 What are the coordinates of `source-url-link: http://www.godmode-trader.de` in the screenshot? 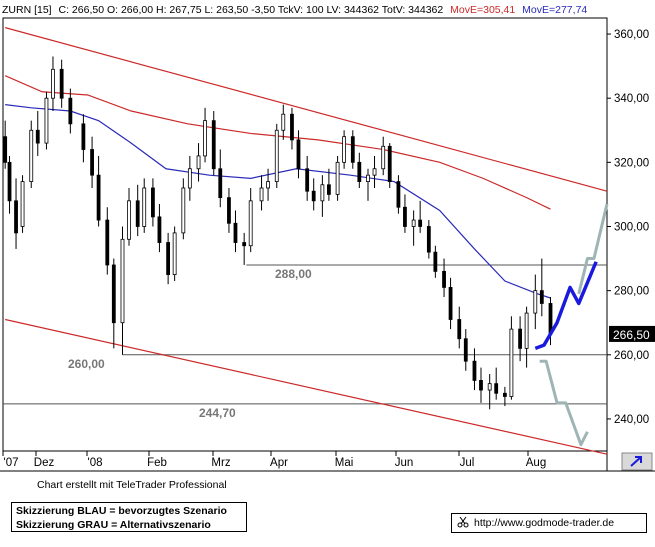 It's located at (549, 523).